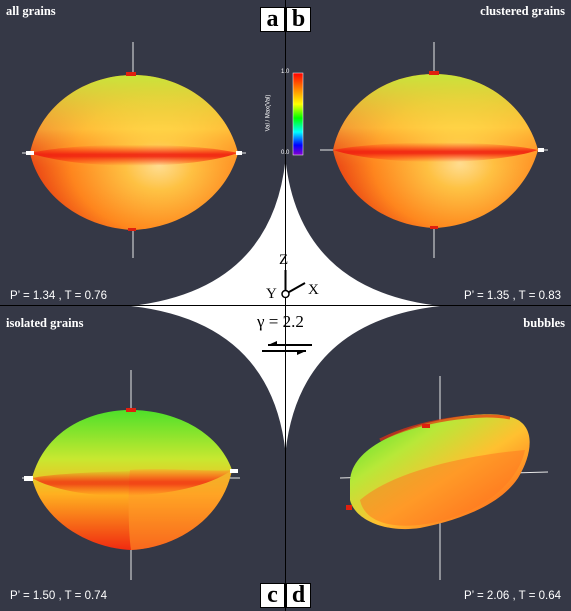 The height and width of the screenshot is (611, 571). I want to click on colorbar-title: Val / Max(Val), so click(268, 113).